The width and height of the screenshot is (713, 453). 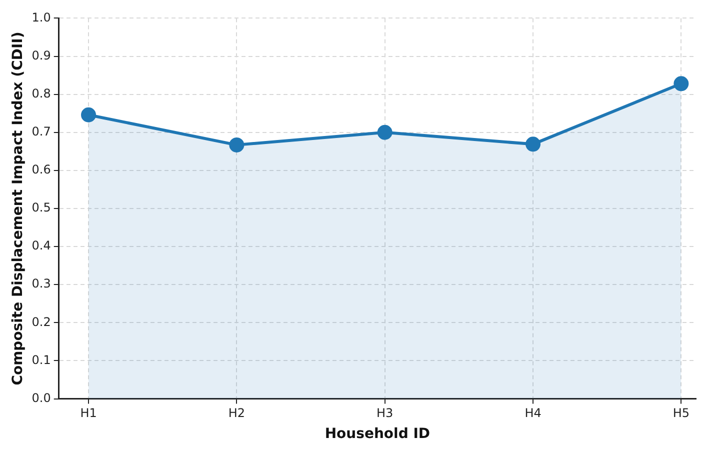 I want to click on x-tick-label: H5, so click(x=681, y=413).